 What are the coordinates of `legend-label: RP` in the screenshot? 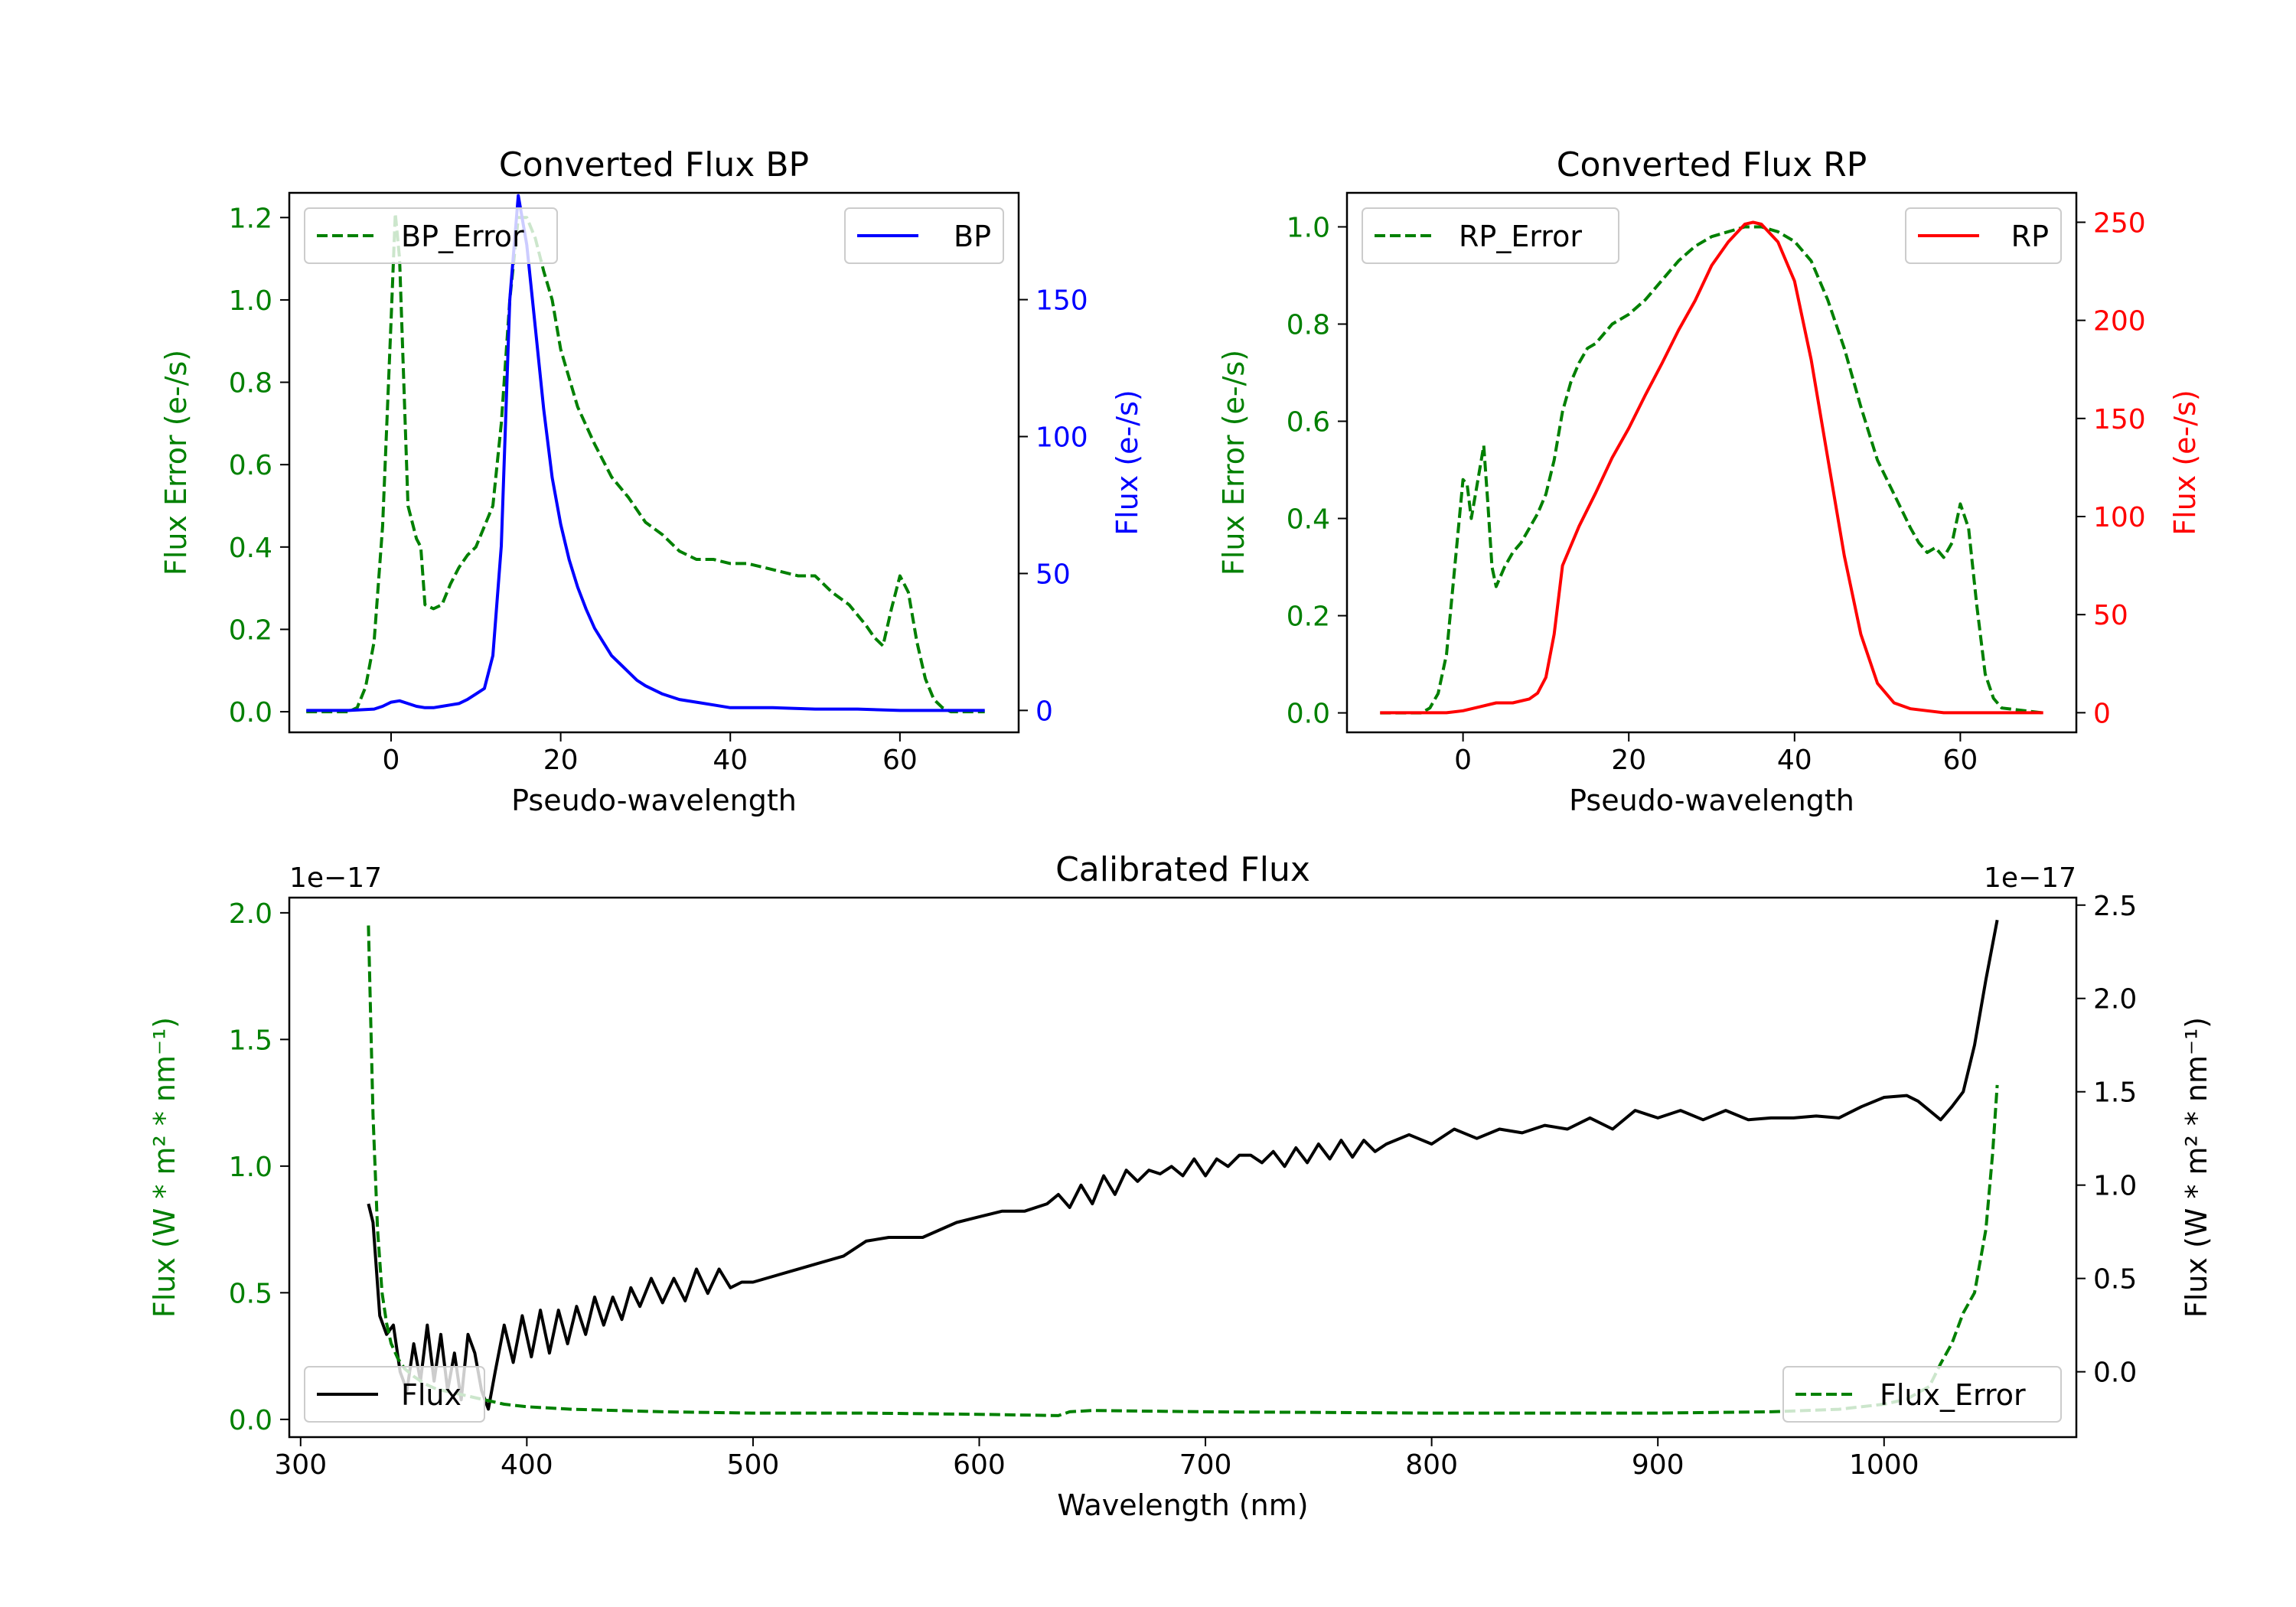 It's located at (2030, 237).